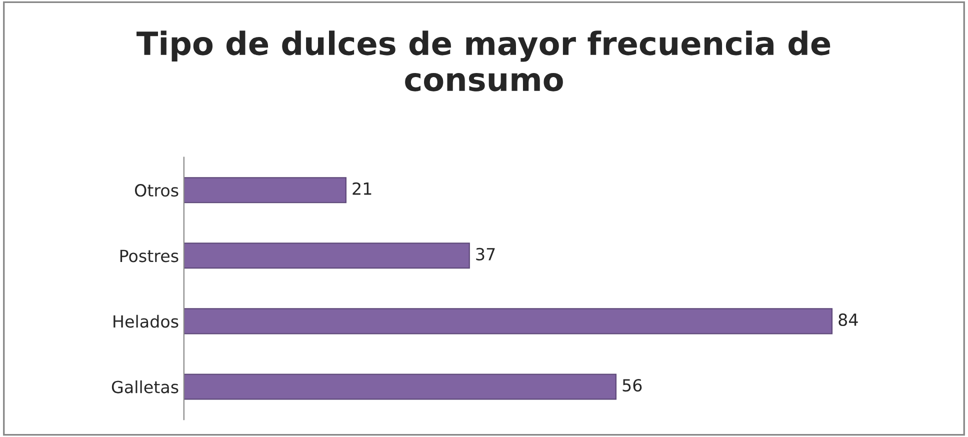 This screenshot has width=968, height=437. What do you see at coordinates (156, 190) in the screenshot?
I see `y-tick-label: Otros` at bounding box center [156, 190].